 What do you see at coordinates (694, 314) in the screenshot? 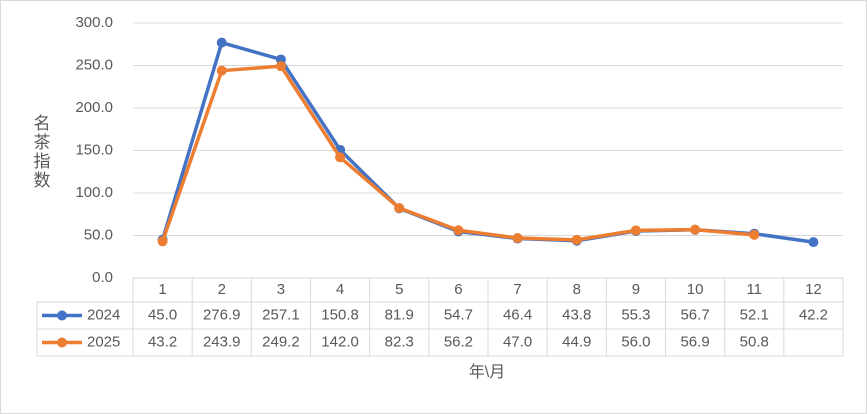
I see `table-value: 56.7` at bounding box center [694, 314].